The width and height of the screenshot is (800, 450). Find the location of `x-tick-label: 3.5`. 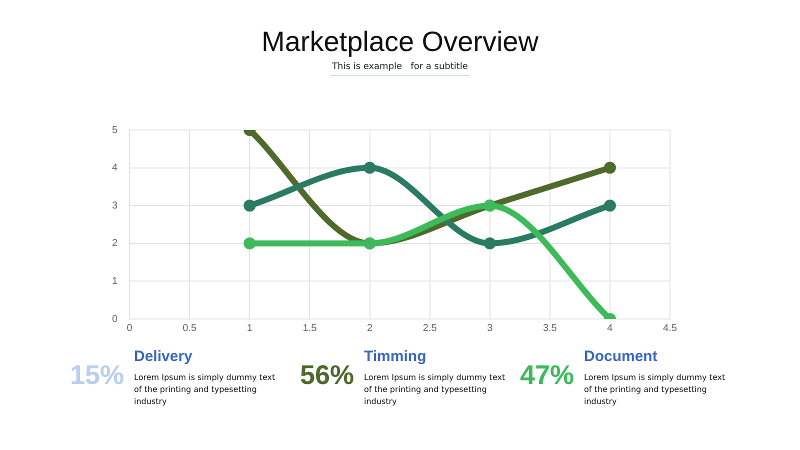

x-tick-label: 3.5 is located at coordinates (550, 328).